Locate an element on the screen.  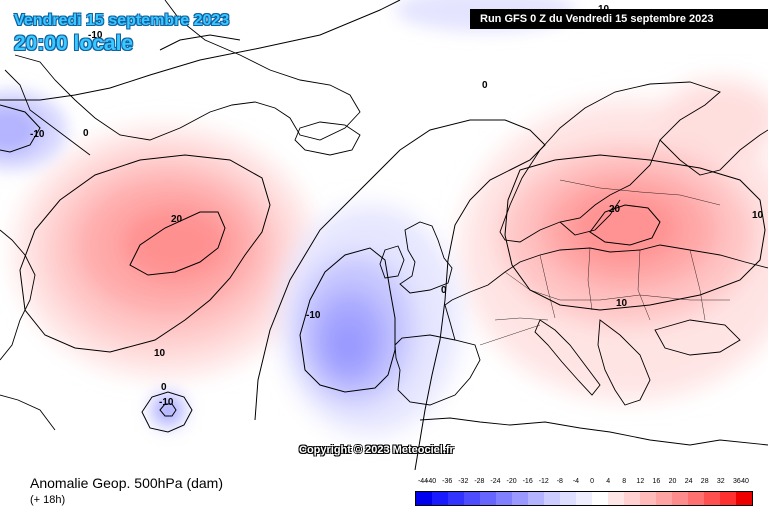
legend-label: -44 is located at coordinates (423, 481).